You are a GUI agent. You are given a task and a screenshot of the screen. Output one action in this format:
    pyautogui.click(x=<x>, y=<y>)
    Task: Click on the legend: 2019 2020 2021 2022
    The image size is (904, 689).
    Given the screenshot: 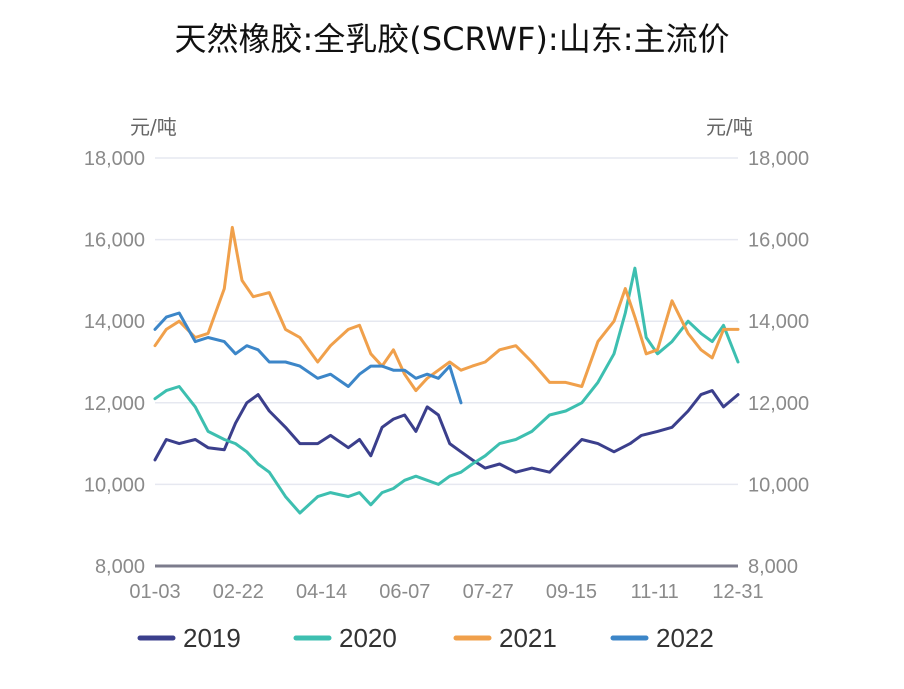 What is the action you would take?
    pyautogui.click(x=425, y=638)
    